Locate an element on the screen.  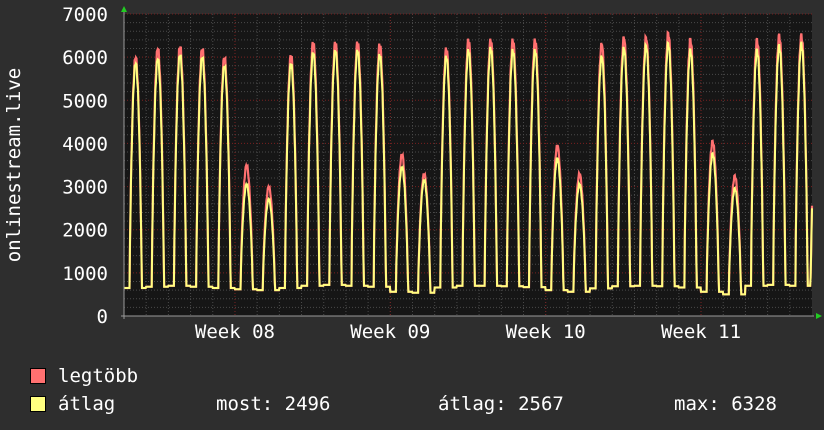
y-tick-label: 3000 is located at coordinates (85, 188).